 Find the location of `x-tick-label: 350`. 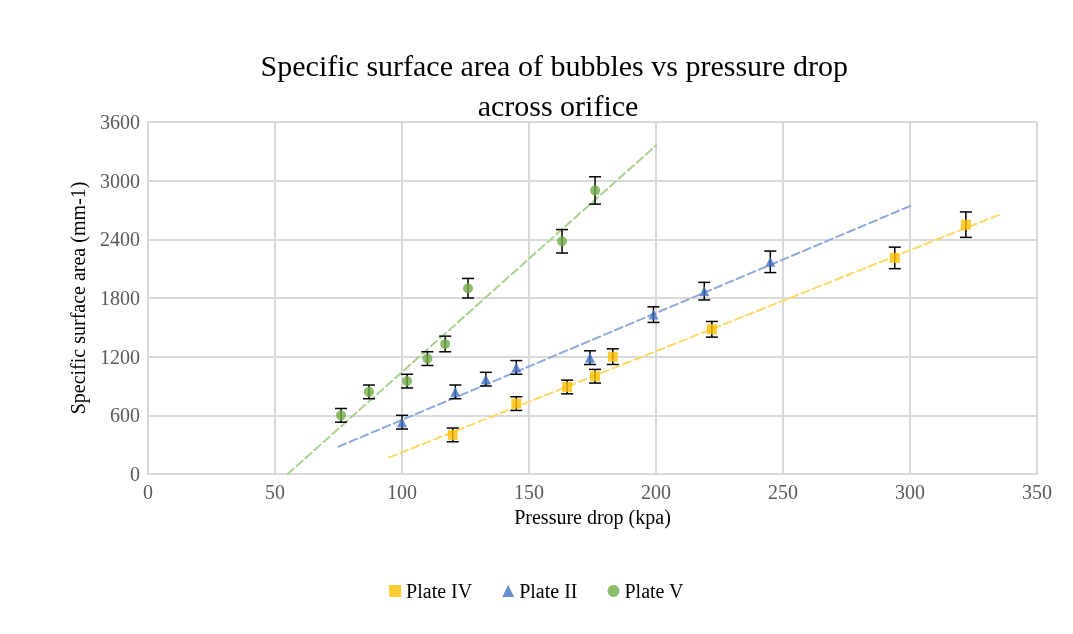

x-tick-label: 350 is located at coordinates (1037, 492).